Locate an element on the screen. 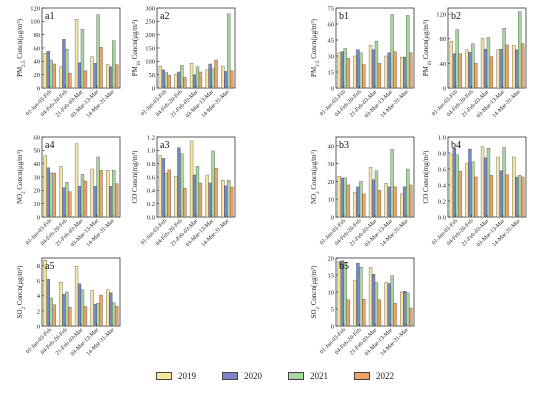 The width and height of the screenshot is (550, 408). b2-ytick-label: 80 is located at coordinates (443, 39).